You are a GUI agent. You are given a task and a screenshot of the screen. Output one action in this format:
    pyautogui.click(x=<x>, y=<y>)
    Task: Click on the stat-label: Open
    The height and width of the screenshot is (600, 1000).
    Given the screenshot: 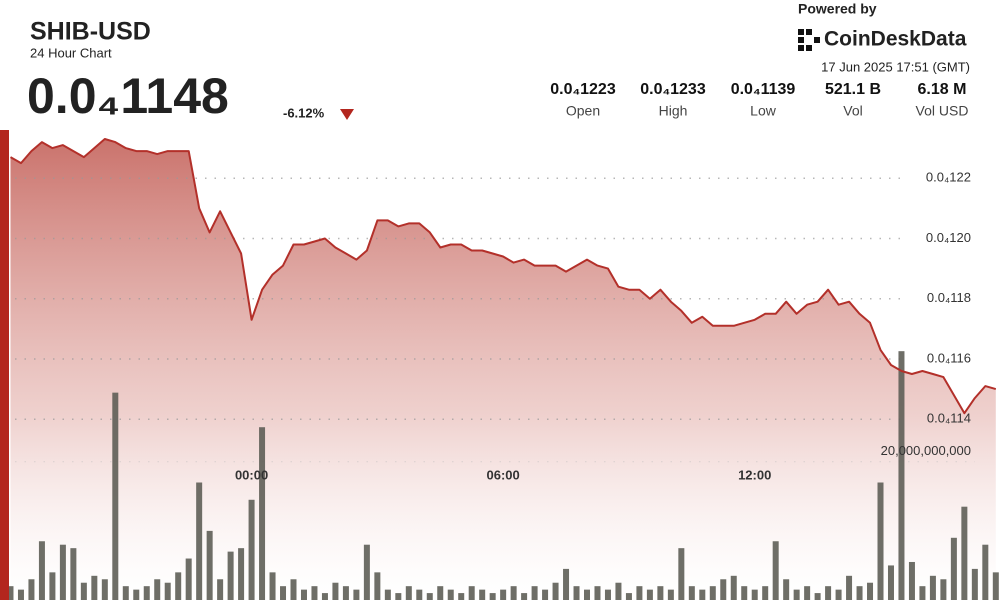 What is the action you would take?
    pyautogui.click(x=583, y=111)
    